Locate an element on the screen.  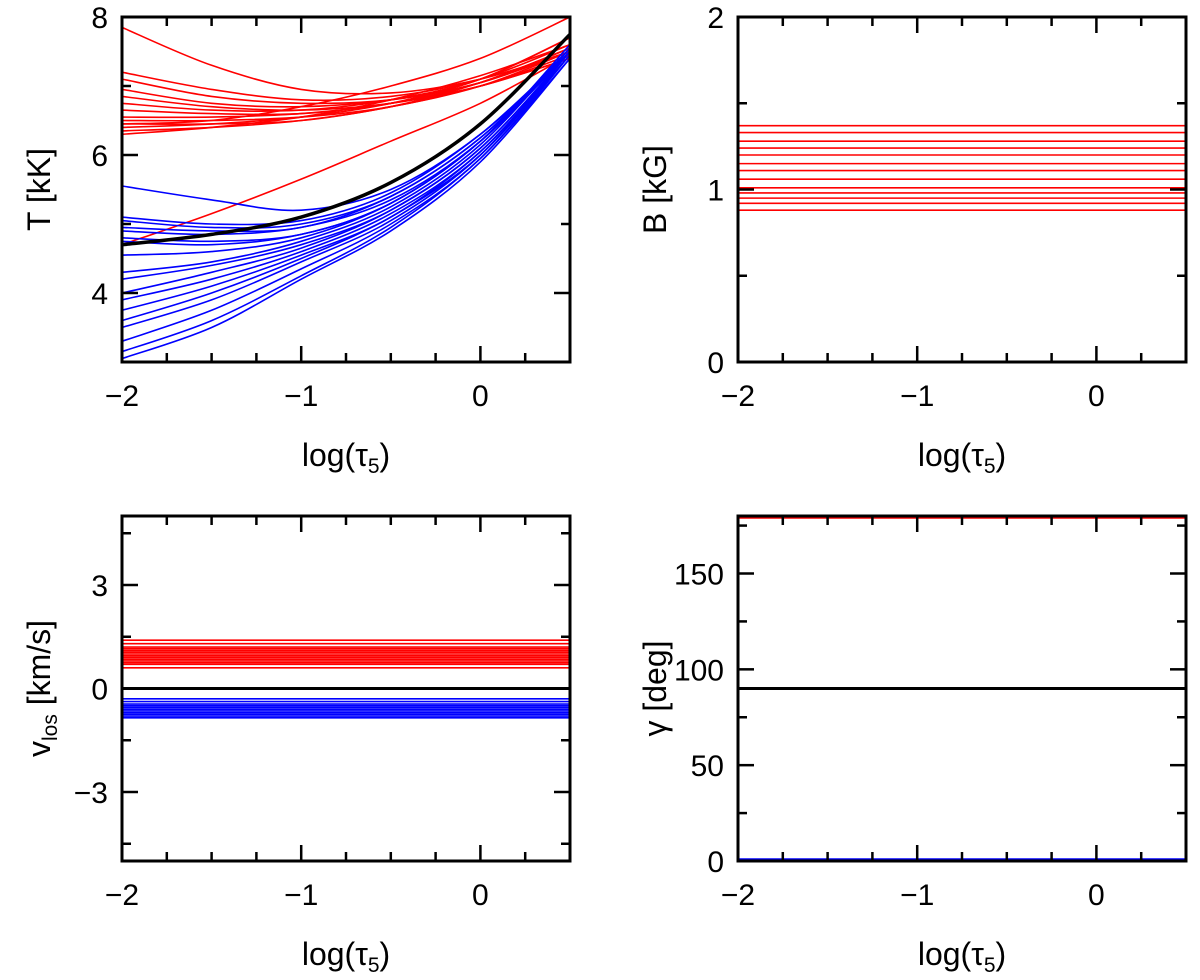
y-tick-label: 6 is located at coordinates (99, 156).